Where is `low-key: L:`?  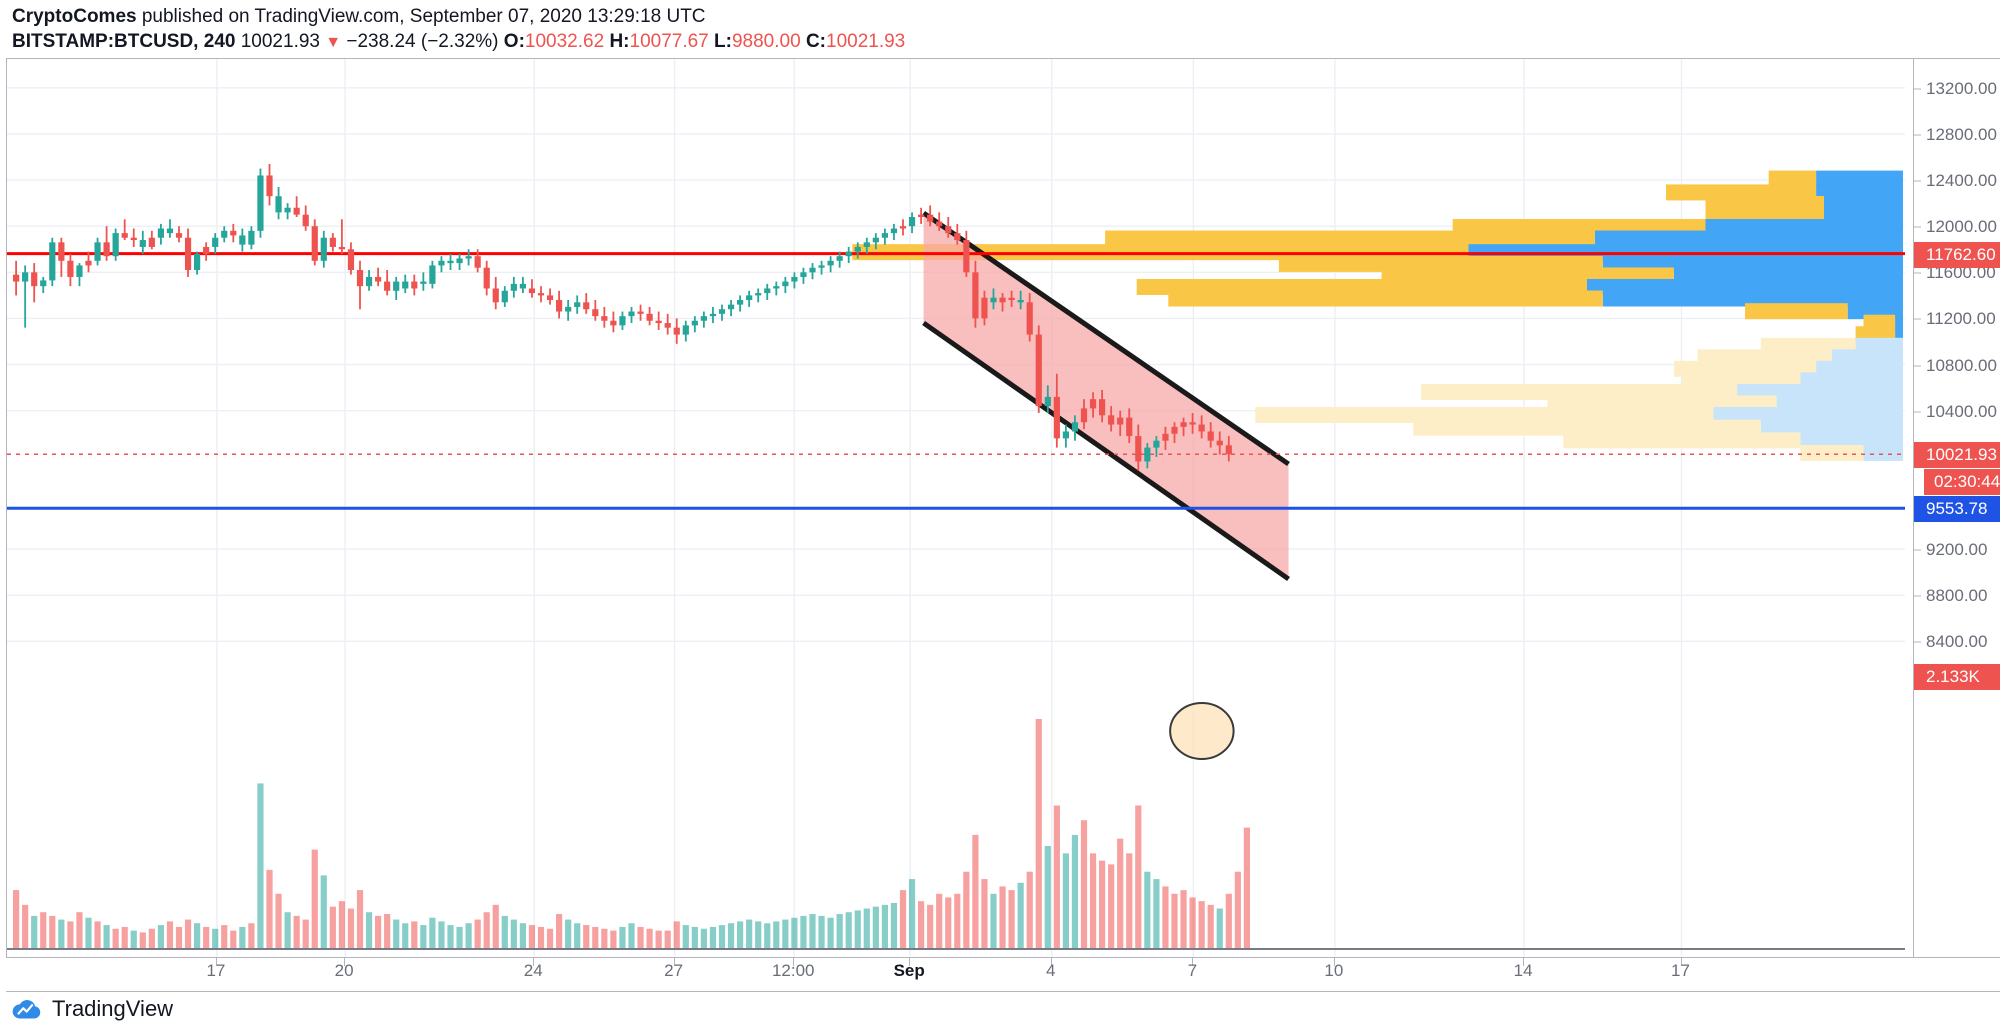
low-key: L: is located at coordinates (723, 41).